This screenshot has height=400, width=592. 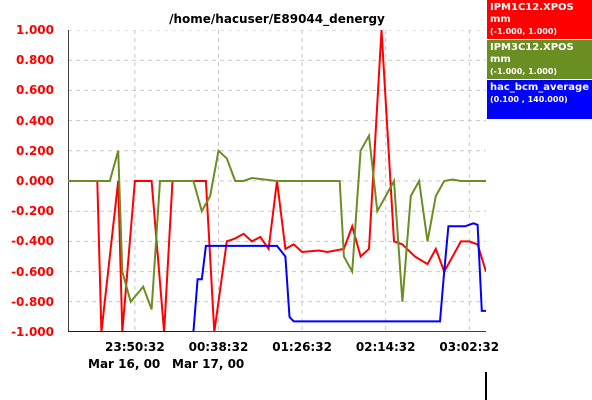 I want to click on y-tick-label: 0.600, so click(x=35, y=90).